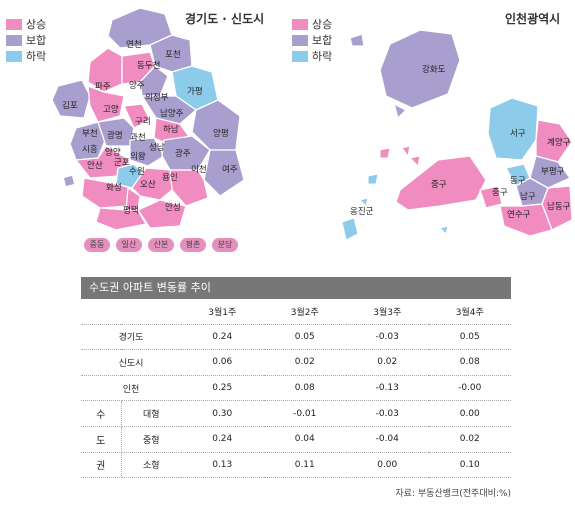 The height and width of the screenshot is (506, 575). Describe the element at coordinates (304, 439) in the screenshot. I see `cell: 0.04` at that location.